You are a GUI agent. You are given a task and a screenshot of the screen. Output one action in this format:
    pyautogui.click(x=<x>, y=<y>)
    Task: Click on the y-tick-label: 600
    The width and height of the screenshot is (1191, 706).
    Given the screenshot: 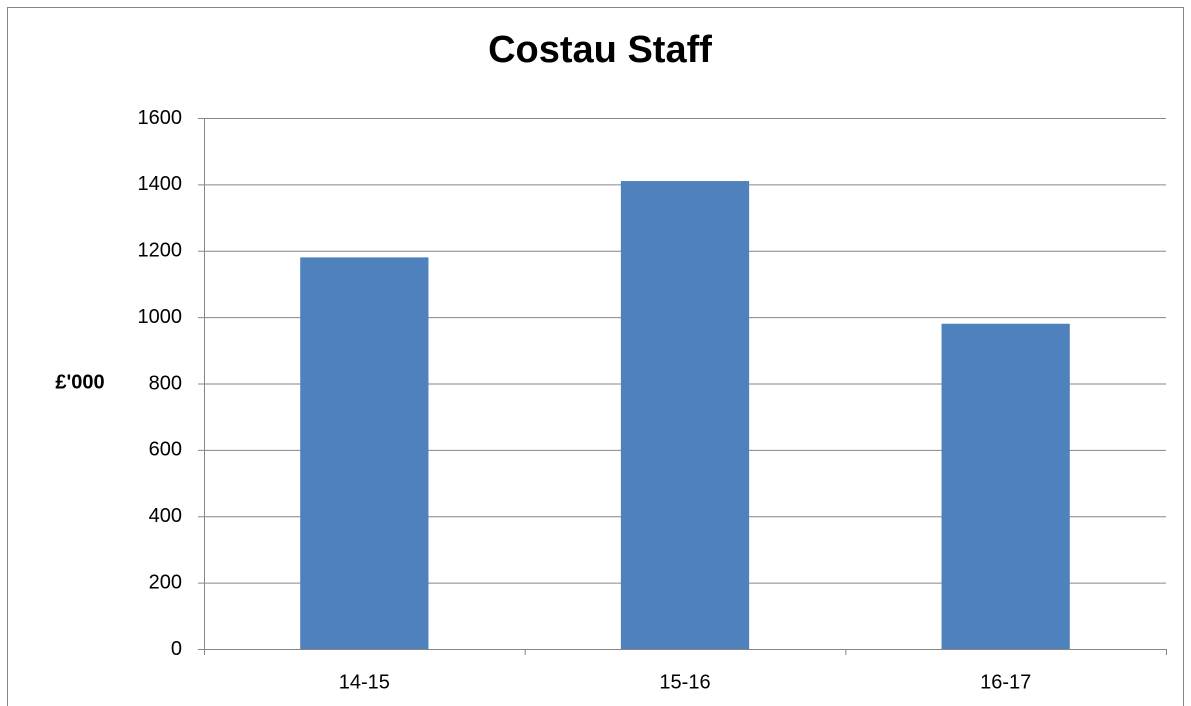 What is the action you would take?
    pyautogui.click(x=165, y=450)
    